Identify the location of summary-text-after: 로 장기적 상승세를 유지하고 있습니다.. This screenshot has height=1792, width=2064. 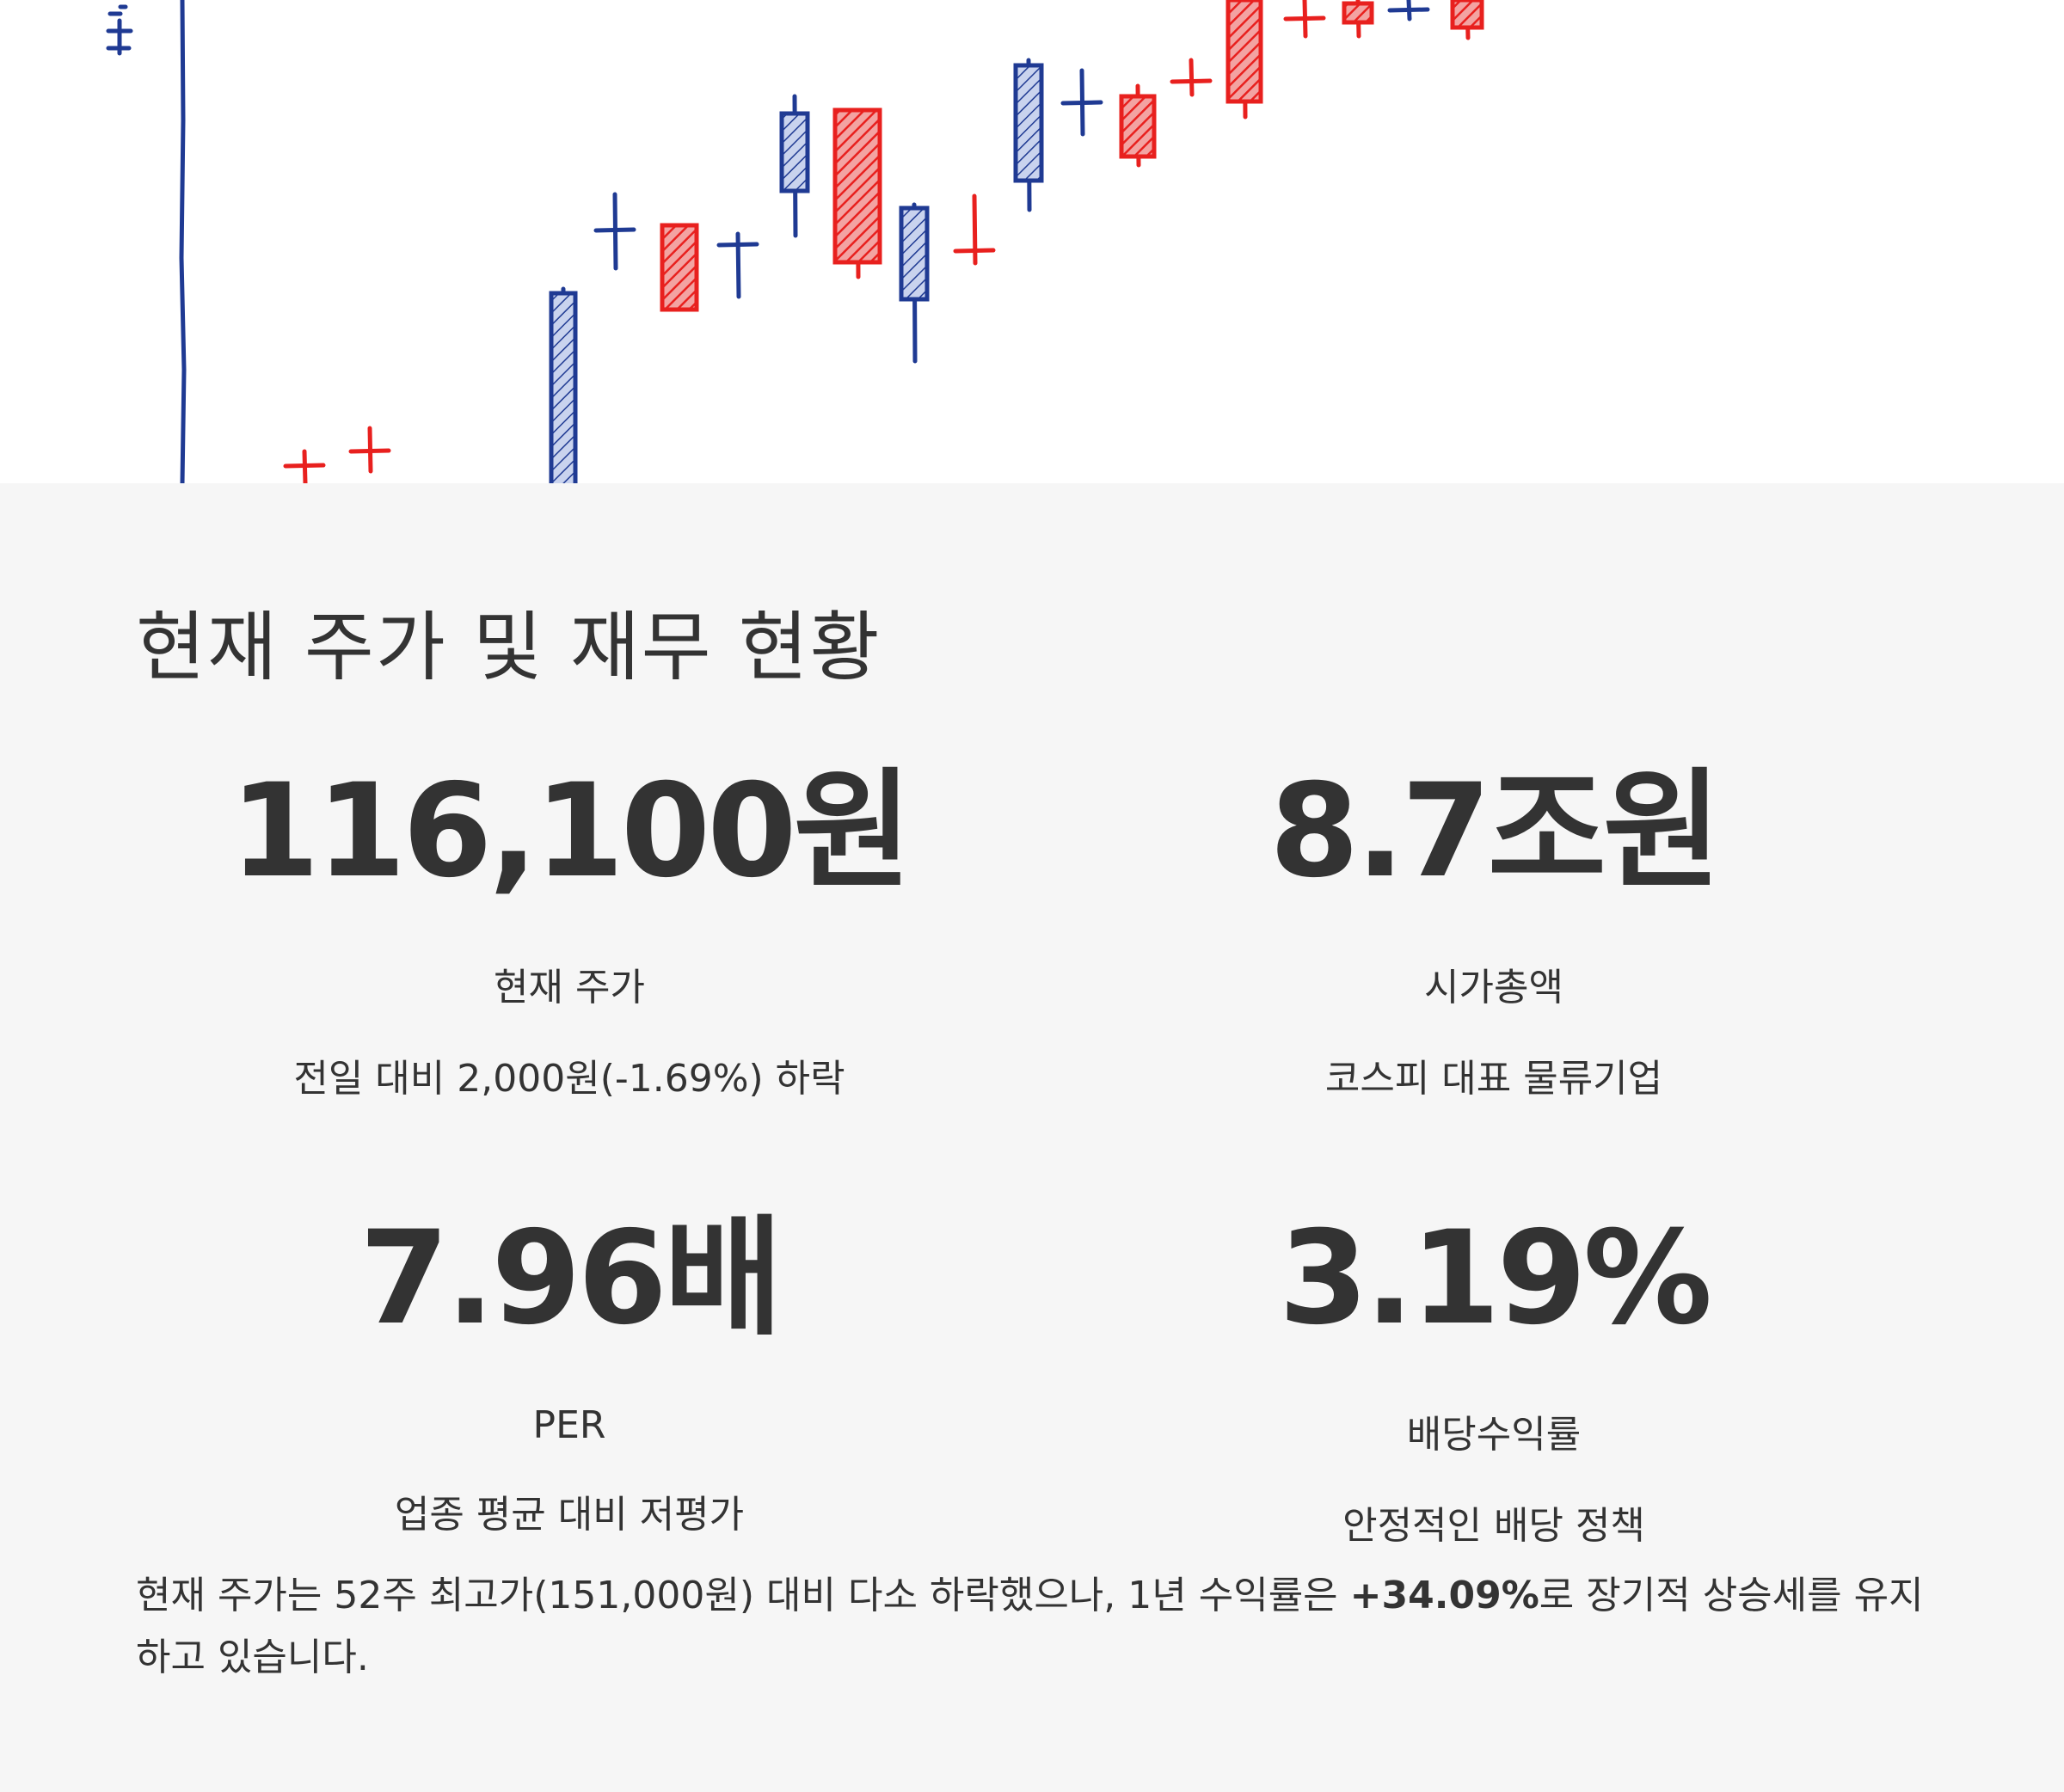
(1030, 1626).